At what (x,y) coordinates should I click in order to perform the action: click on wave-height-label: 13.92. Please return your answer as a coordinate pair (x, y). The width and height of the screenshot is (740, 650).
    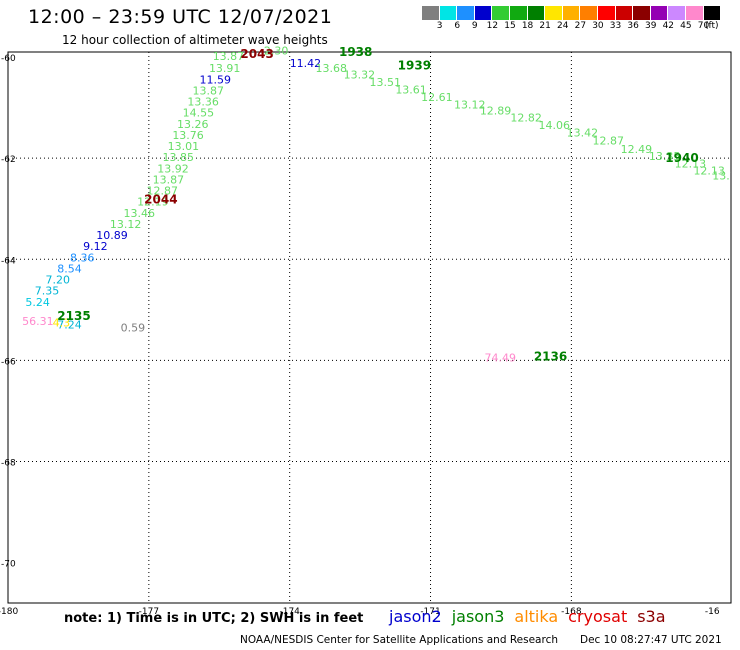
    Looking at the image, I should click on (173, 168).